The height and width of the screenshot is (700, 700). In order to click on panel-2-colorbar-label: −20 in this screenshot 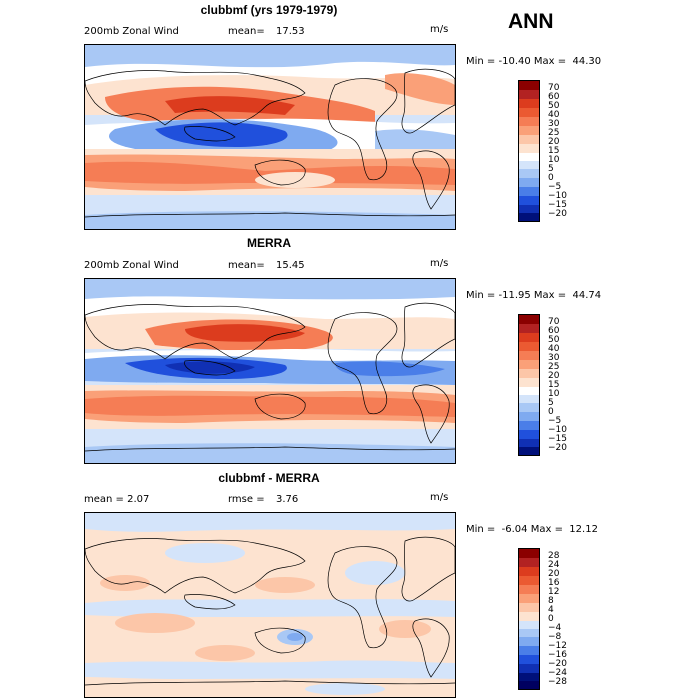, I will do `click(557, 448)`.